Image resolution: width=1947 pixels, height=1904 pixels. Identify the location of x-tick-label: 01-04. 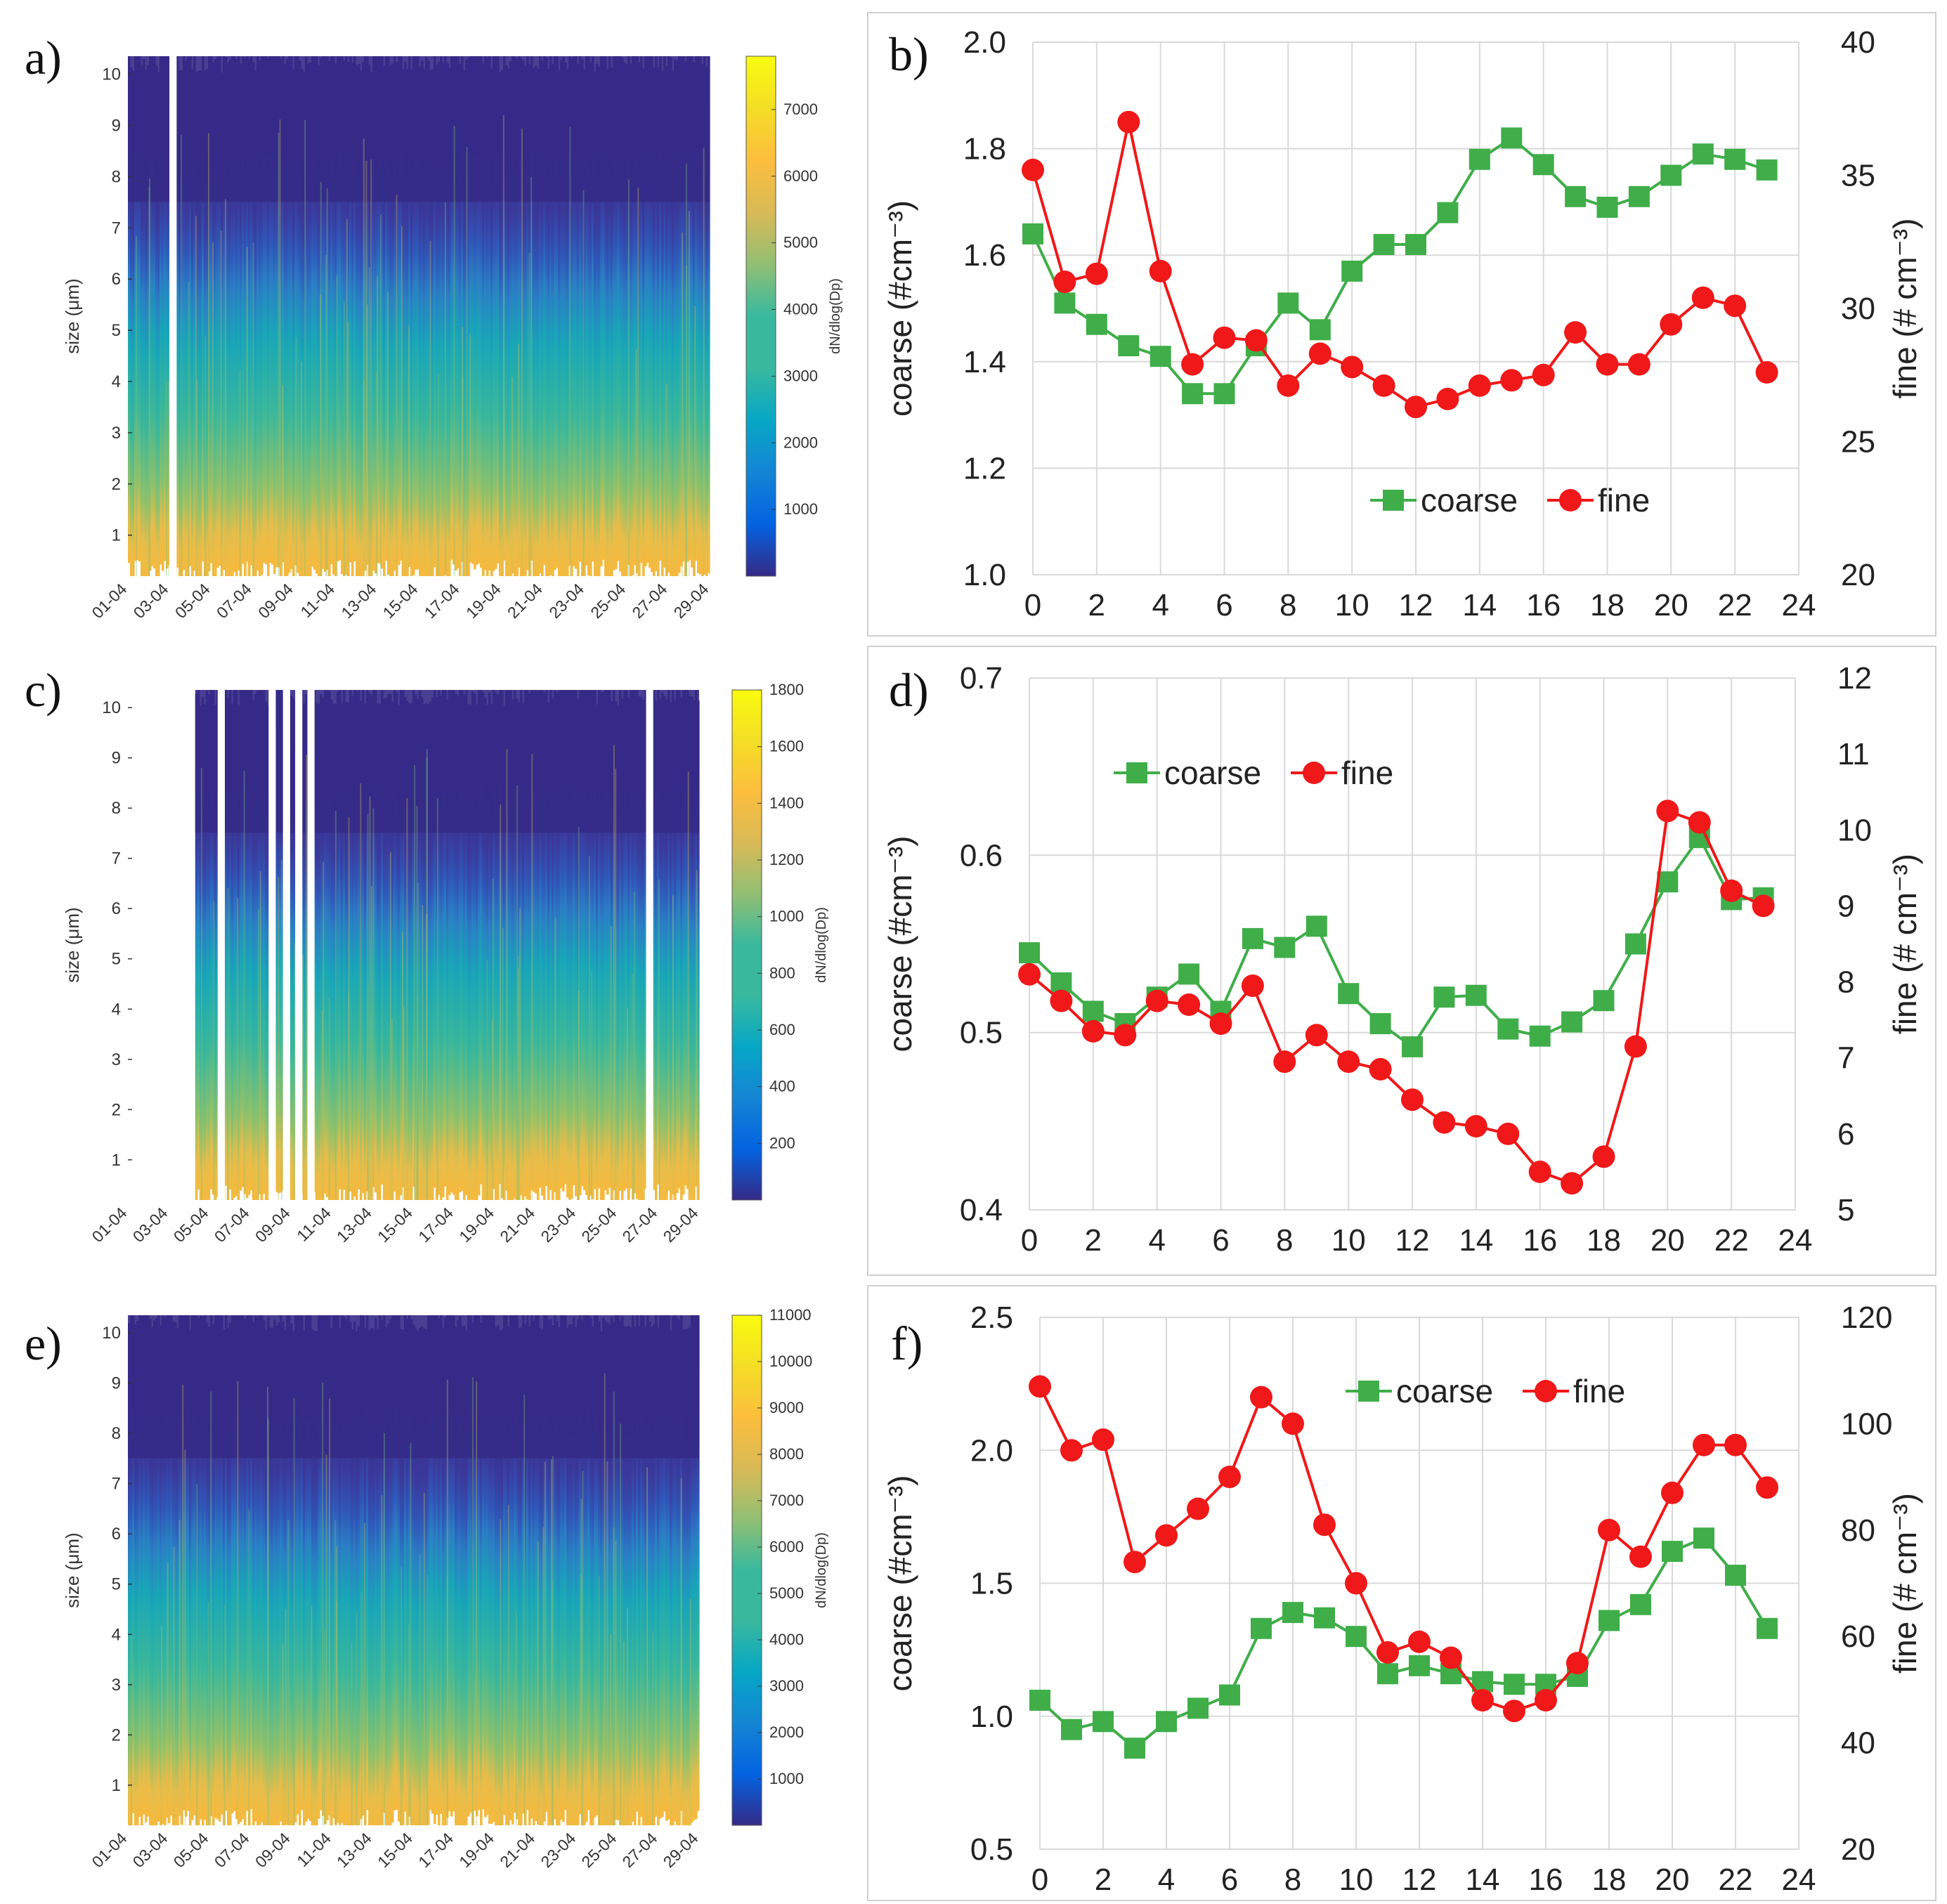
(110, 601).